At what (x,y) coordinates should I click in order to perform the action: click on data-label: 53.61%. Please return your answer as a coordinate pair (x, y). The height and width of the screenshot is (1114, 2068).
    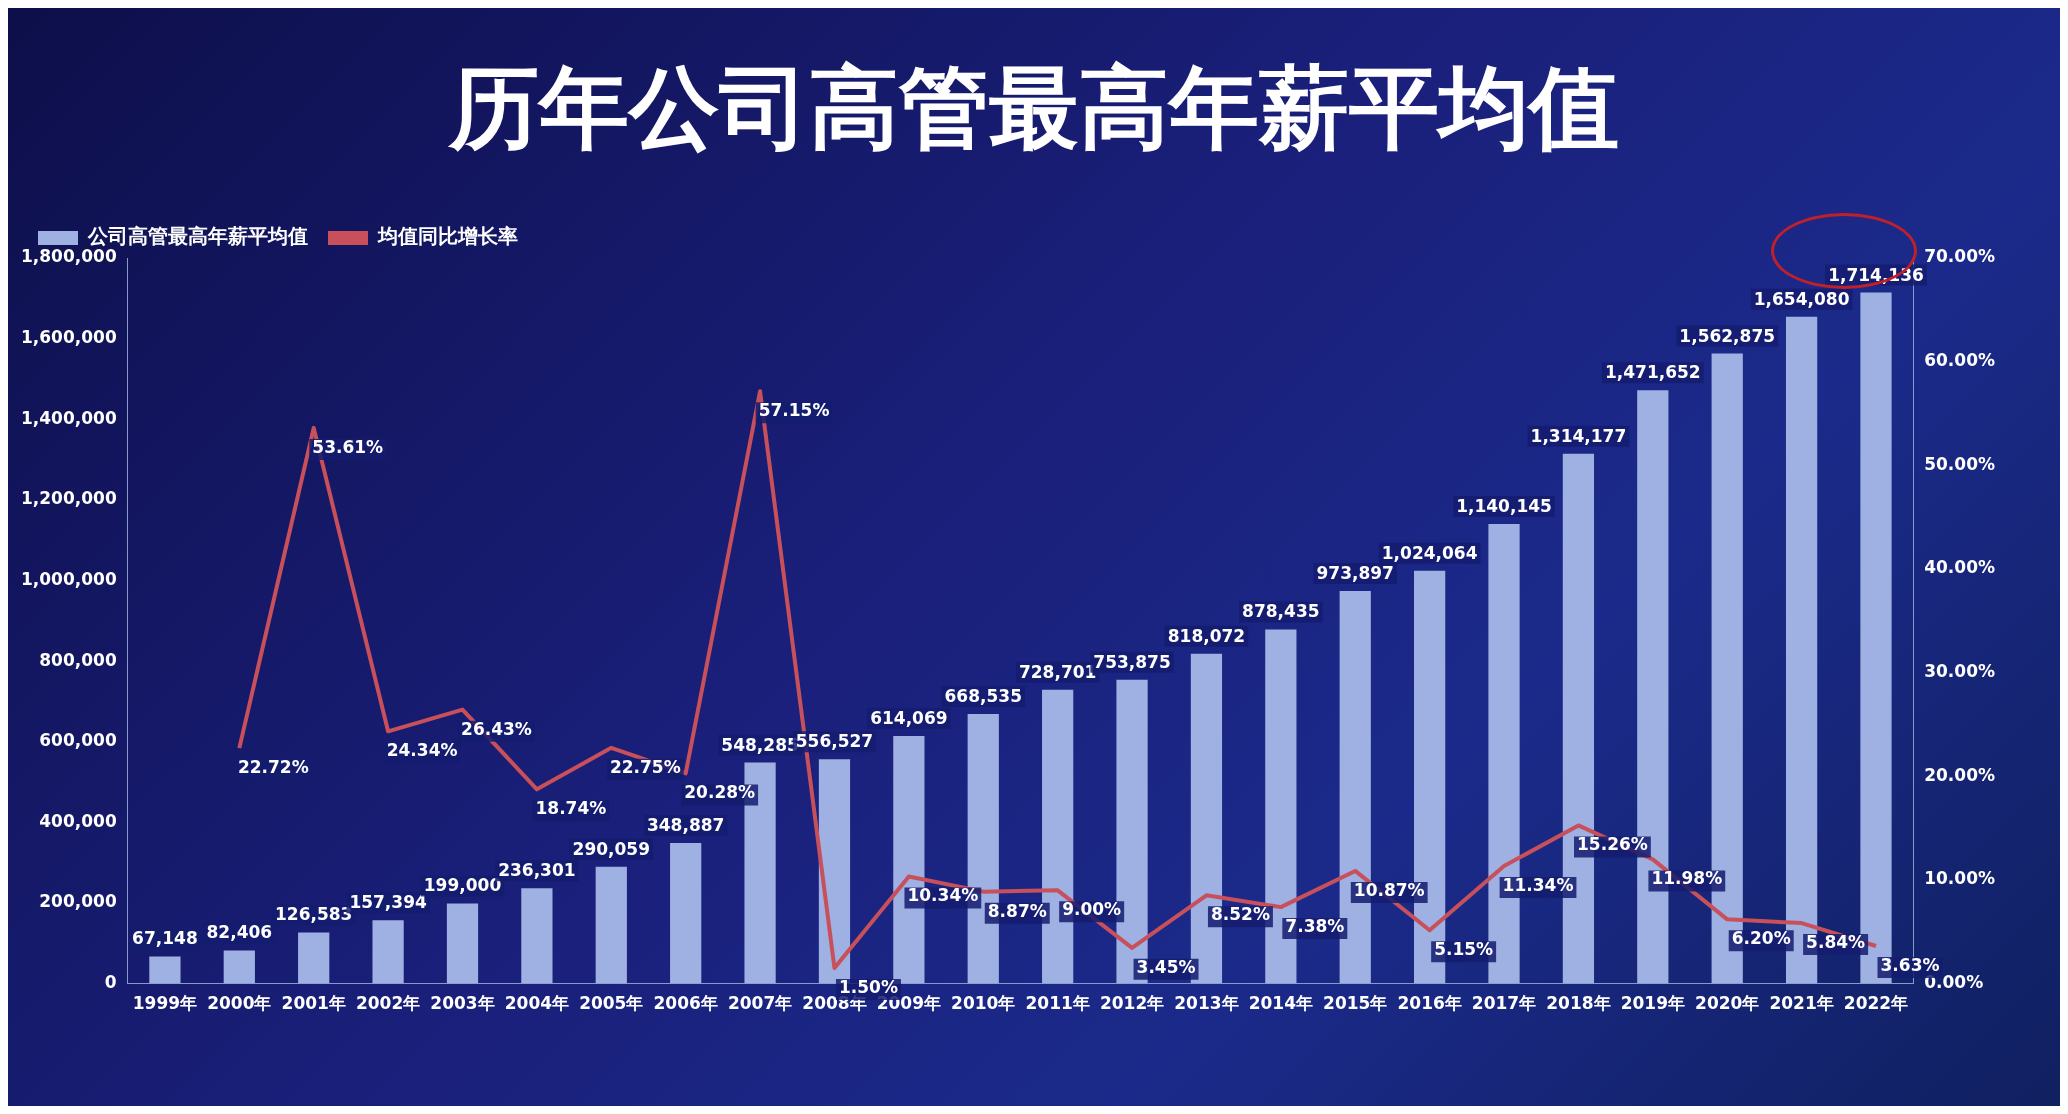
    Looking at the image, I should click on (348, 446).